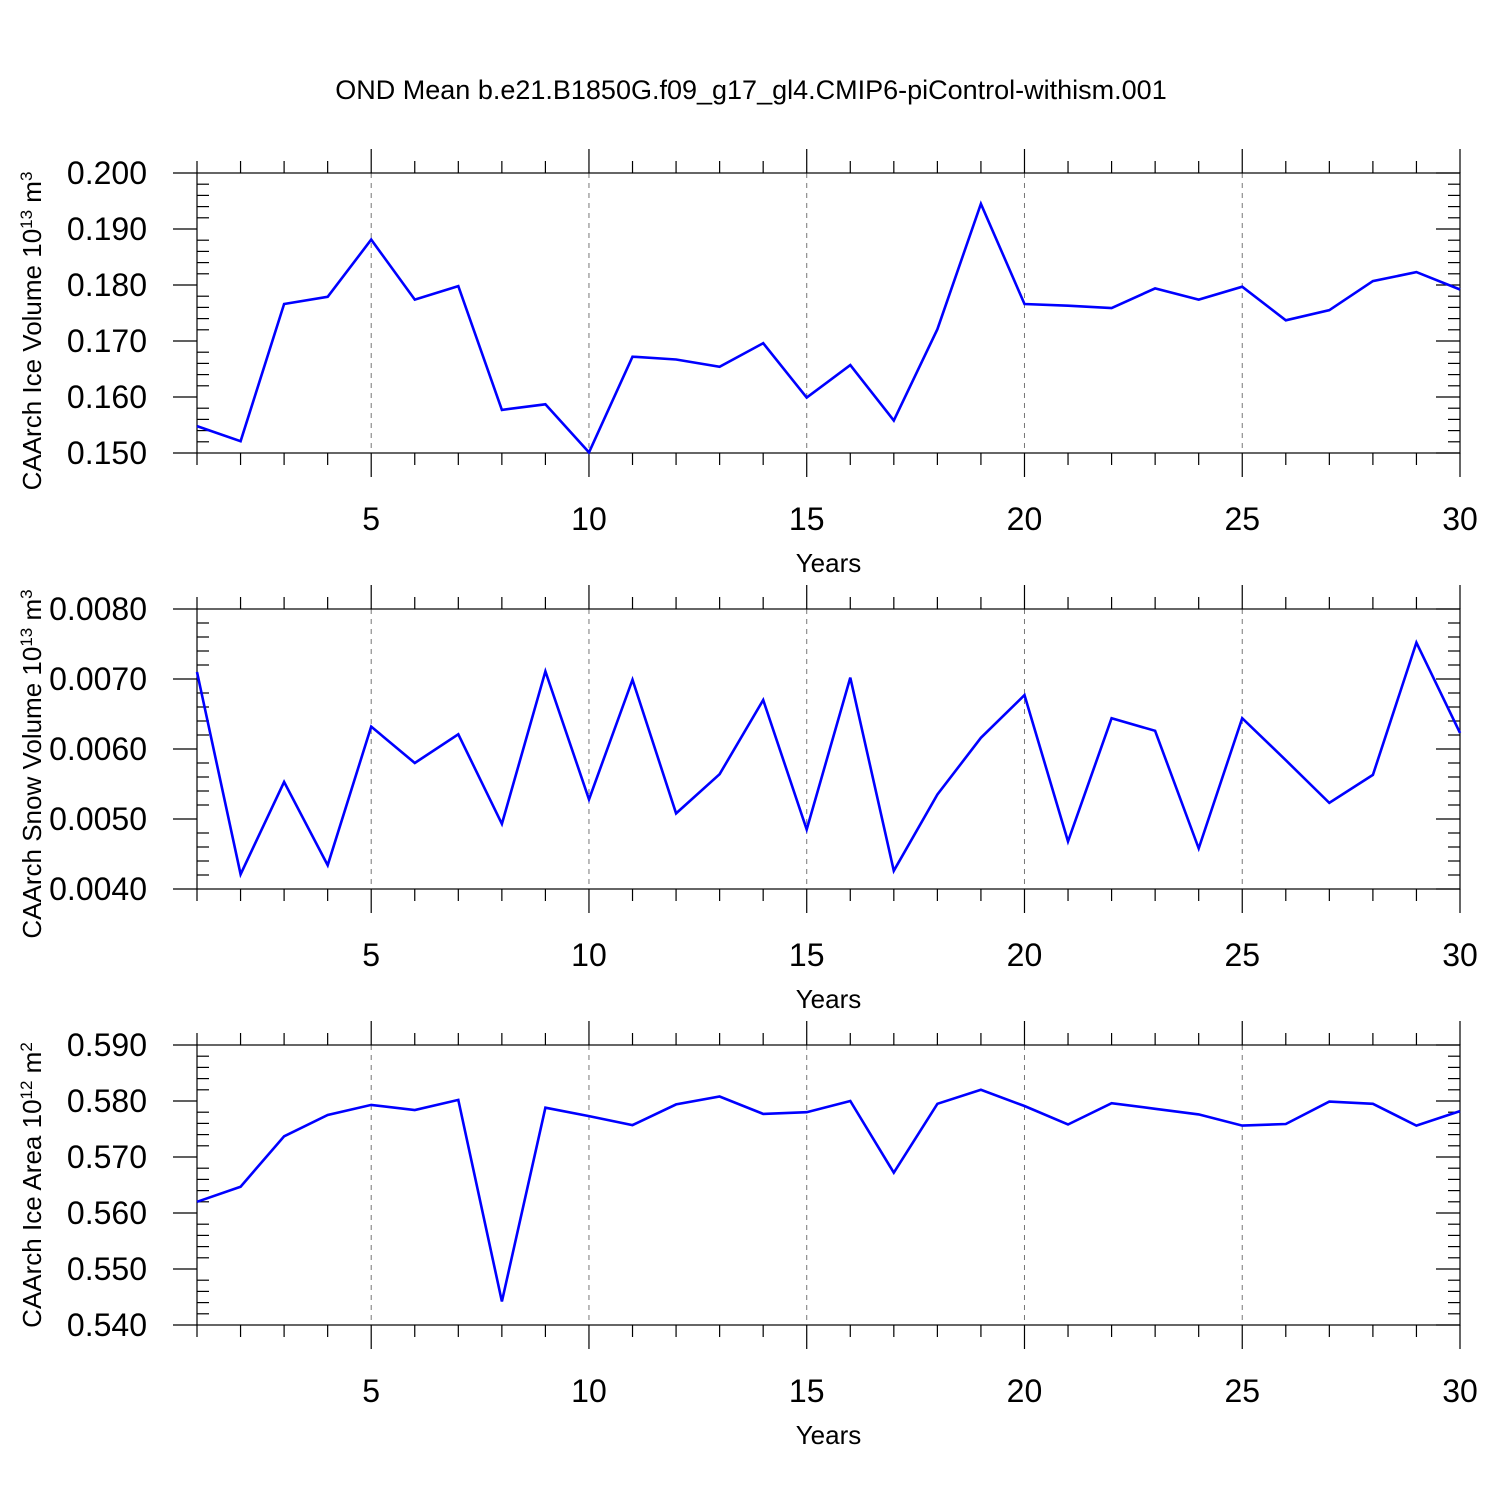 Image resolution: width=1500 pixels, height=1500 pixels. I want to click on y-axis-label: CAArch Snow Volume 1013 m3, so click(32, 763).